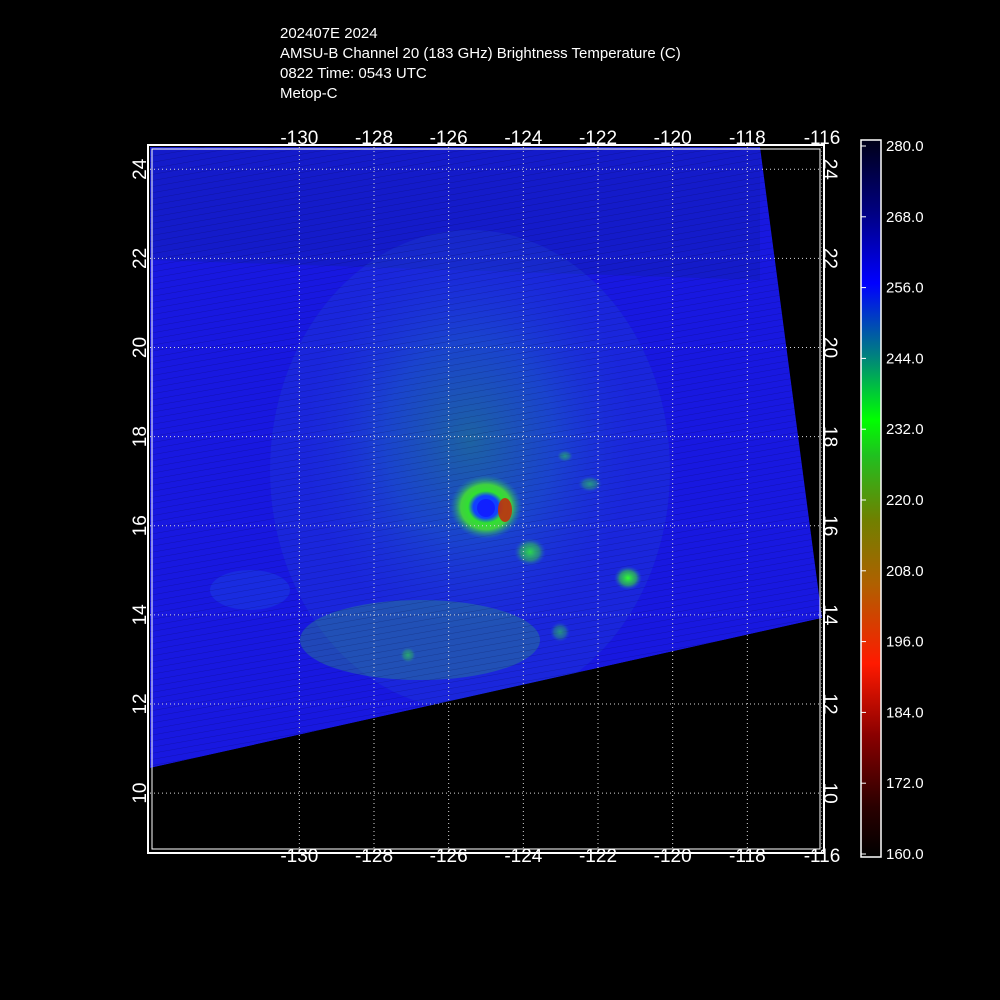  Describe the element at coordinates (829, 481) in the screenshot. I see `lat-labels-right: 10 12 14 16 18 20 22 24` at that location.